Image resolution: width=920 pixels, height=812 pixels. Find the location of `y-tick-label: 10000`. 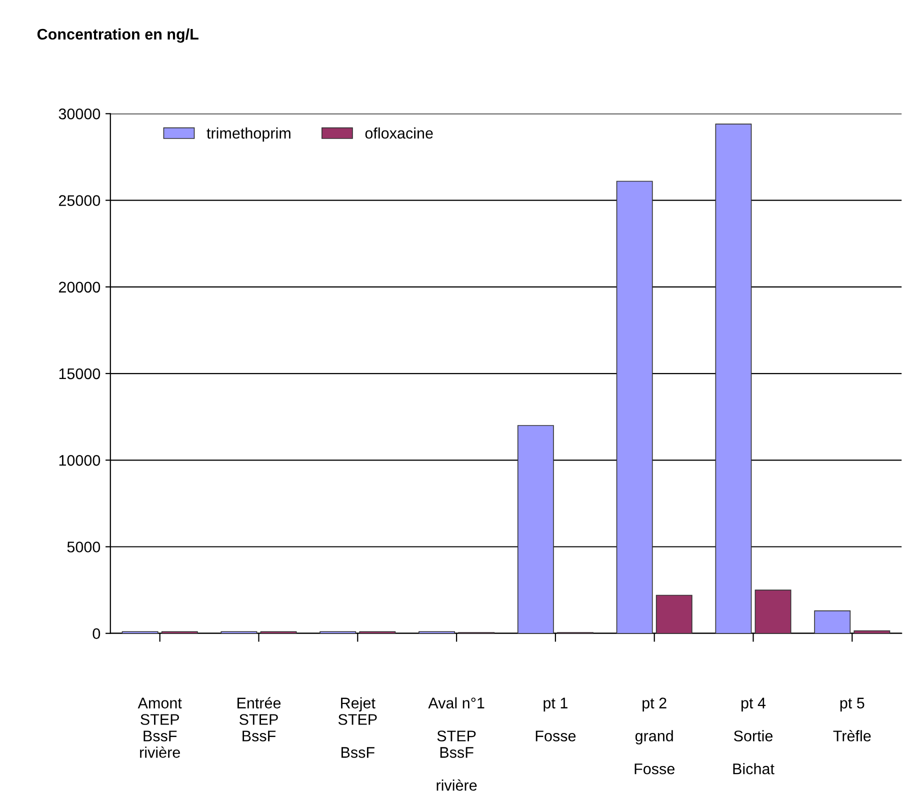

y-tick-label: 10000 is located at coordinates (79, 460).